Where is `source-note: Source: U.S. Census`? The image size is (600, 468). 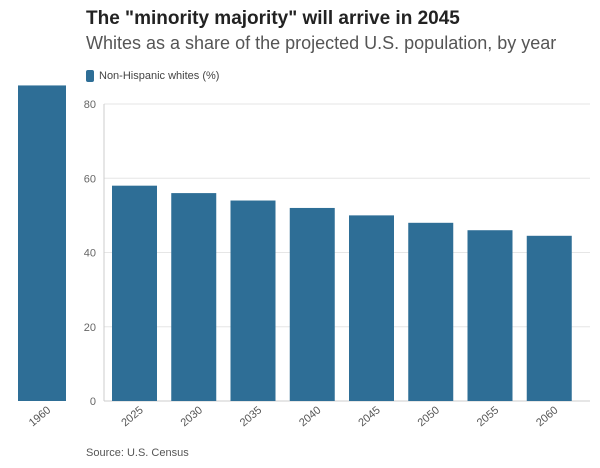
source-note: Source: U.S. Census is located at coordinates (137, 453).